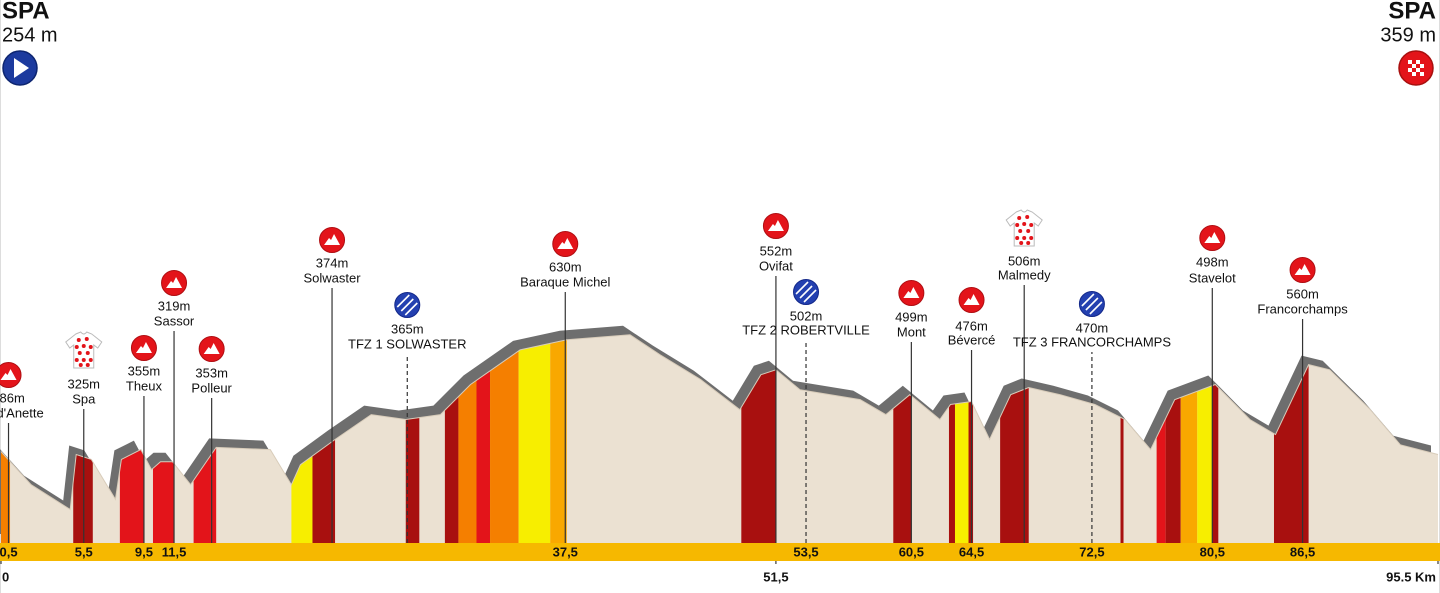 This screenshot has width=1440, height=593. I want to click on marker-name: Stavelot, so click(1212, 277).